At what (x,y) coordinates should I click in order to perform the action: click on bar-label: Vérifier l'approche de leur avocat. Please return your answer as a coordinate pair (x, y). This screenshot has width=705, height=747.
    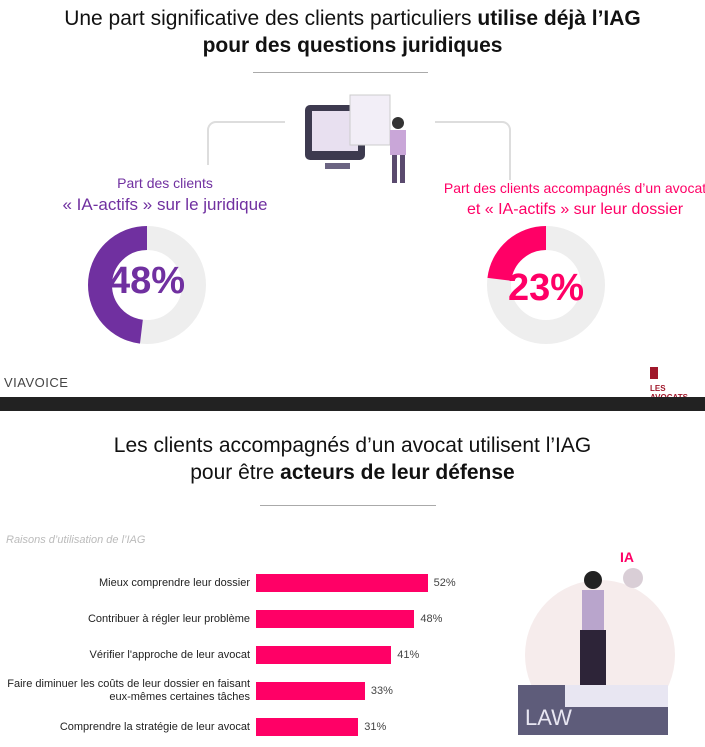
    Looking at the image, I should click on (169, 655).